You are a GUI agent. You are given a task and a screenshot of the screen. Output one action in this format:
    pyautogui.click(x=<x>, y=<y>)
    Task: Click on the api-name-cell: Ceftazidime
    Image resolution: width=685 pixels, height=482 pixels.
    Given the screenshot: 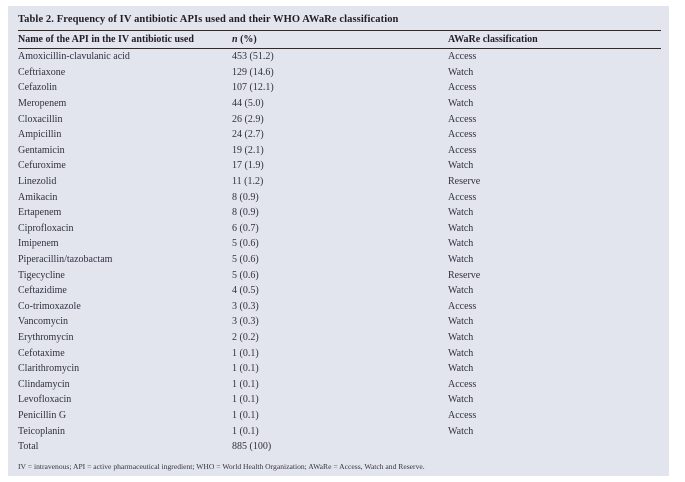 What is the action you would take?
    pyautogui.click(x=42, y=291)
    